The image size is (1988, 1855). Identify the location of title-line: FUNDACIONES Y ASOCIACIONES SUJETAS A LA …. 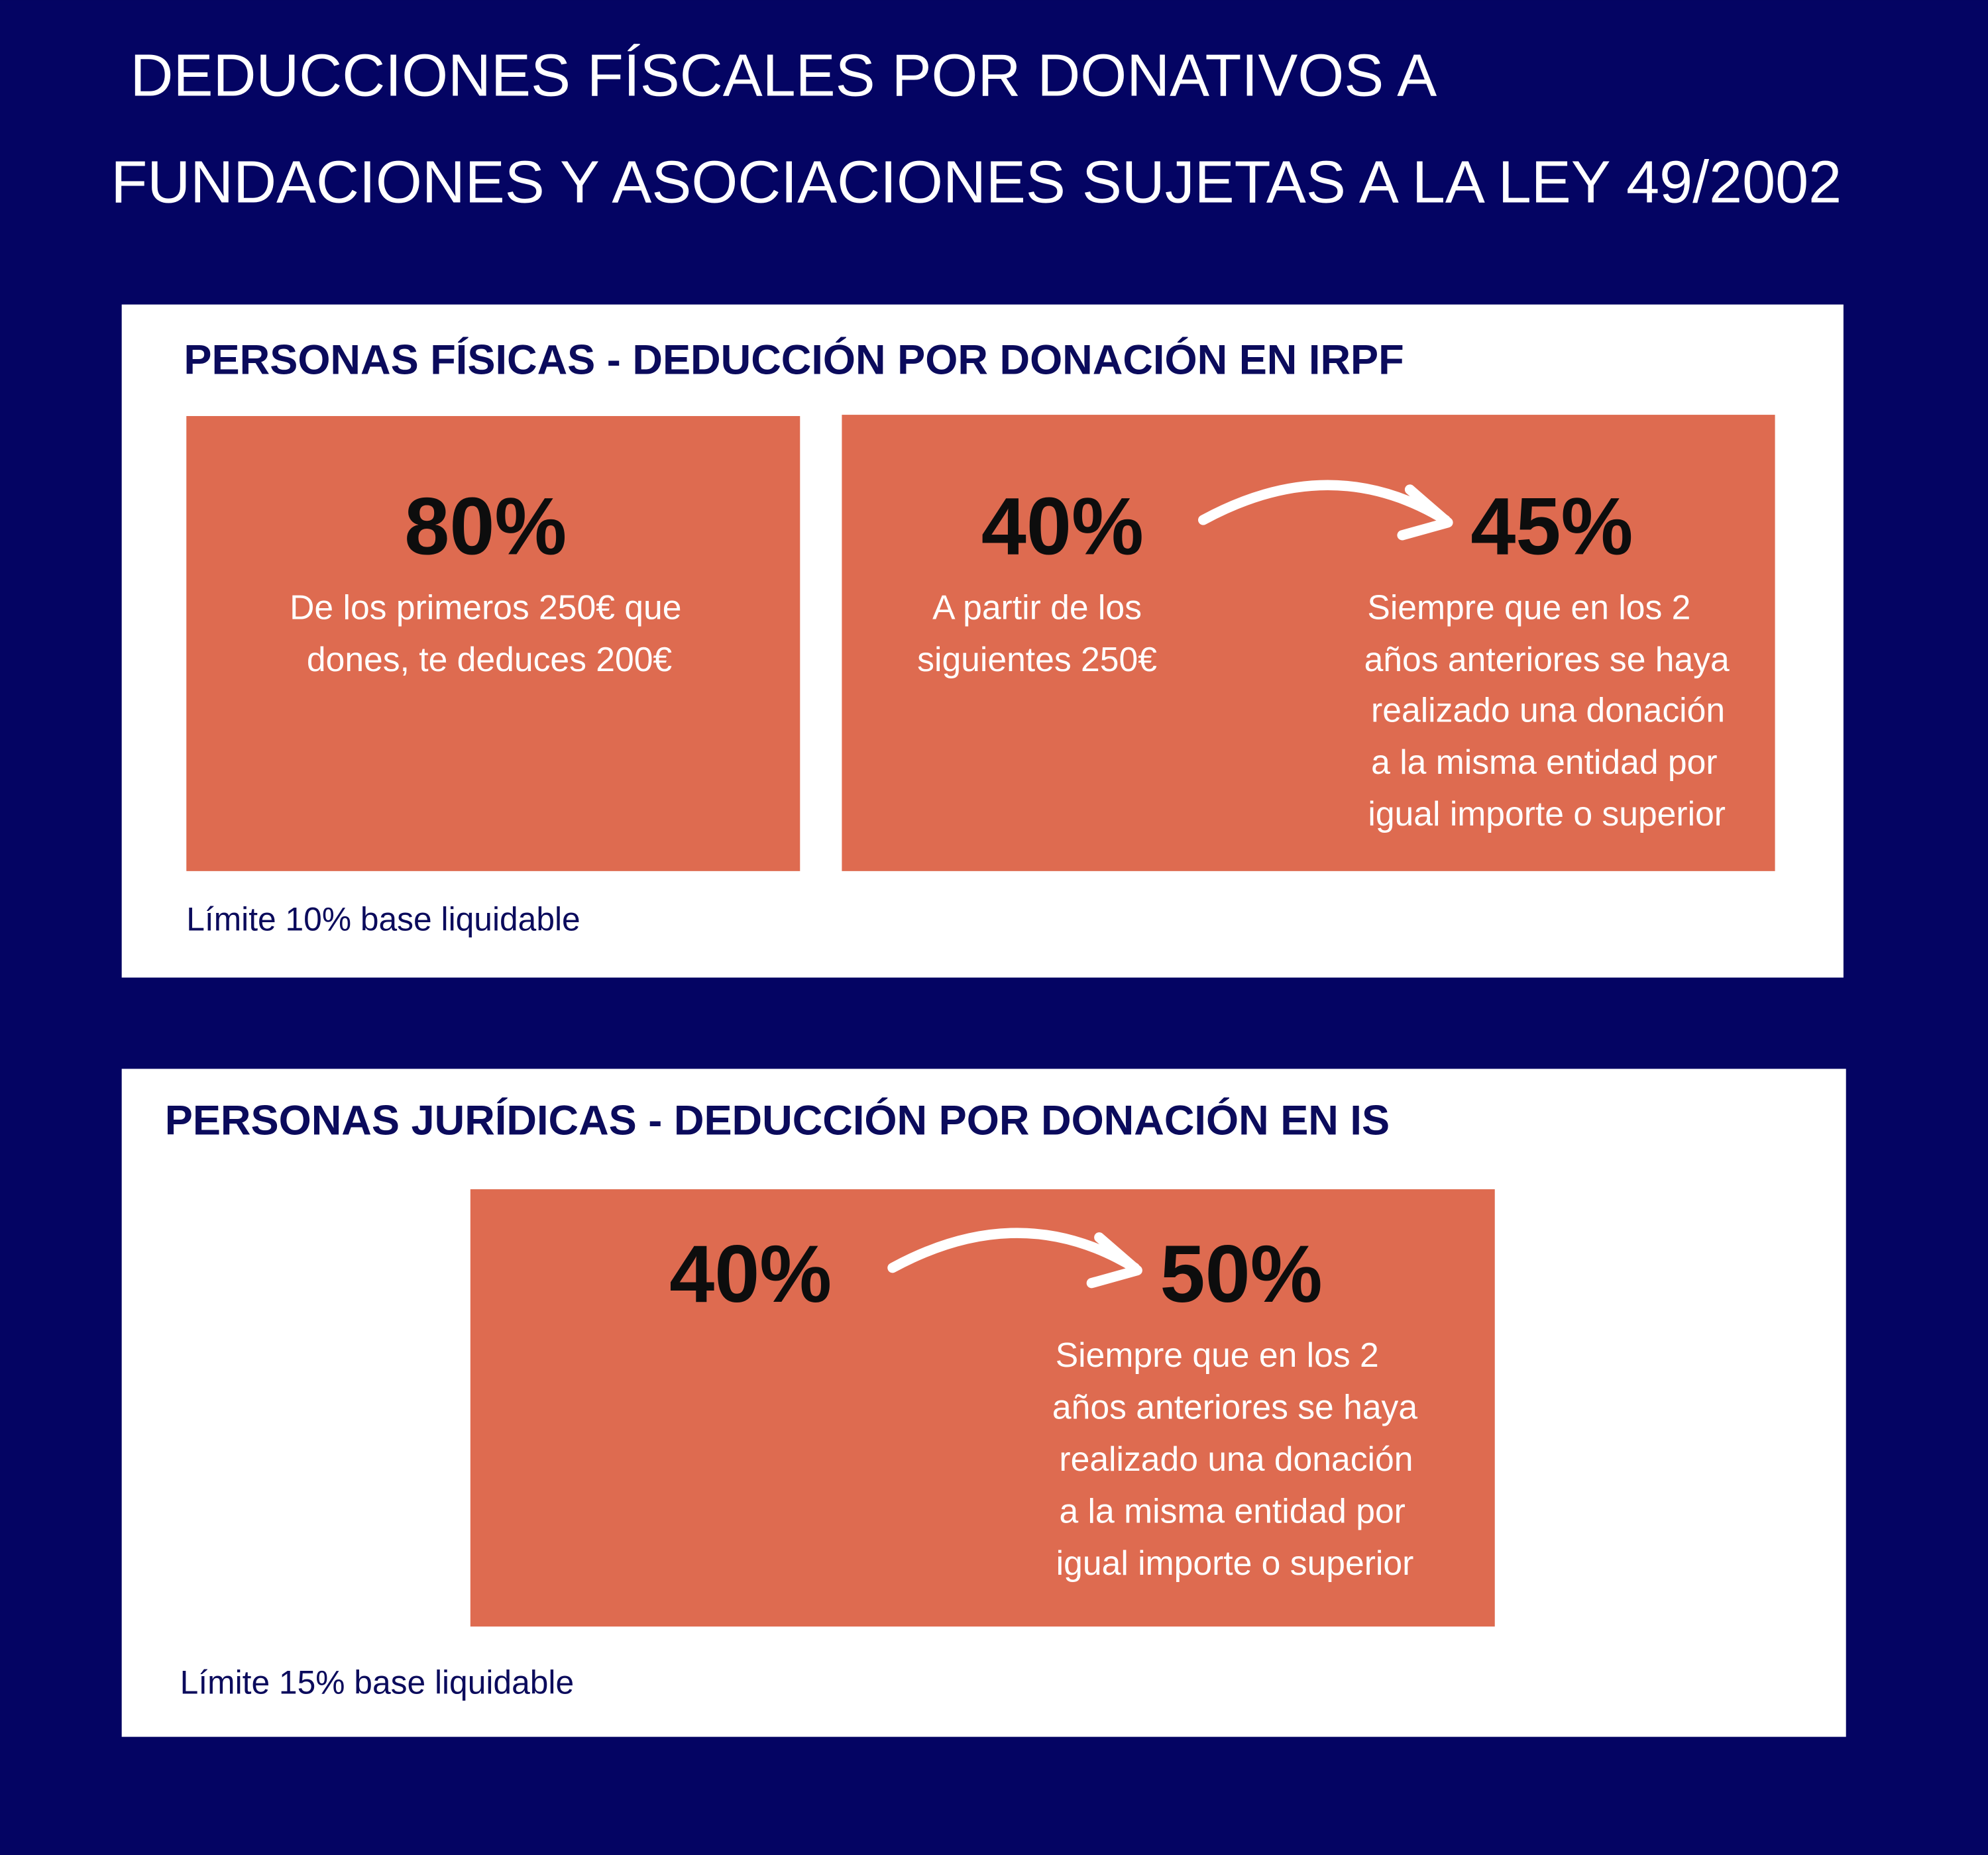
(976, 182).